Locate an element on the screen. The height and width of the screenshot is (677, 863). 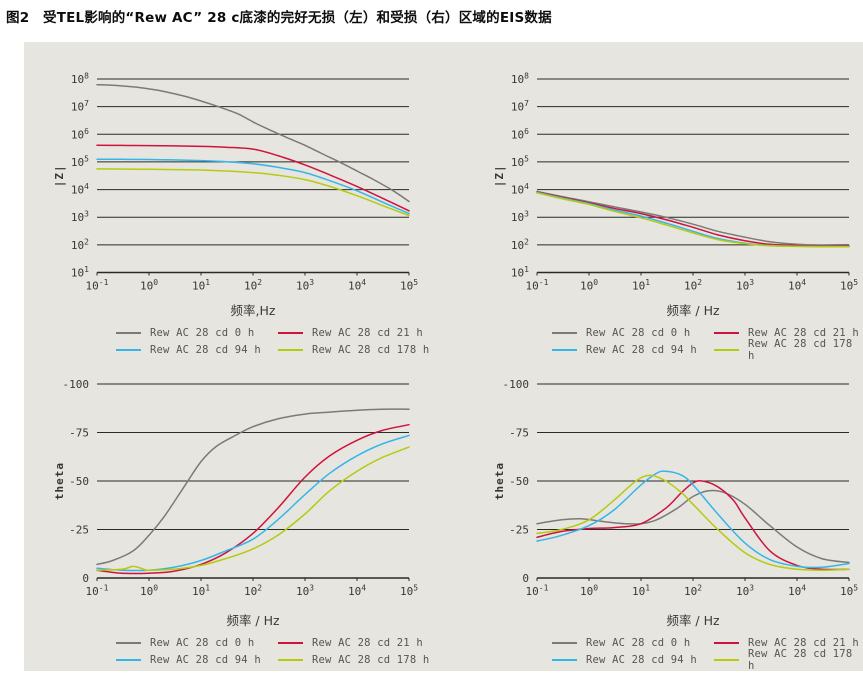
svg-text: -25 is located at coordinates (79, 530).